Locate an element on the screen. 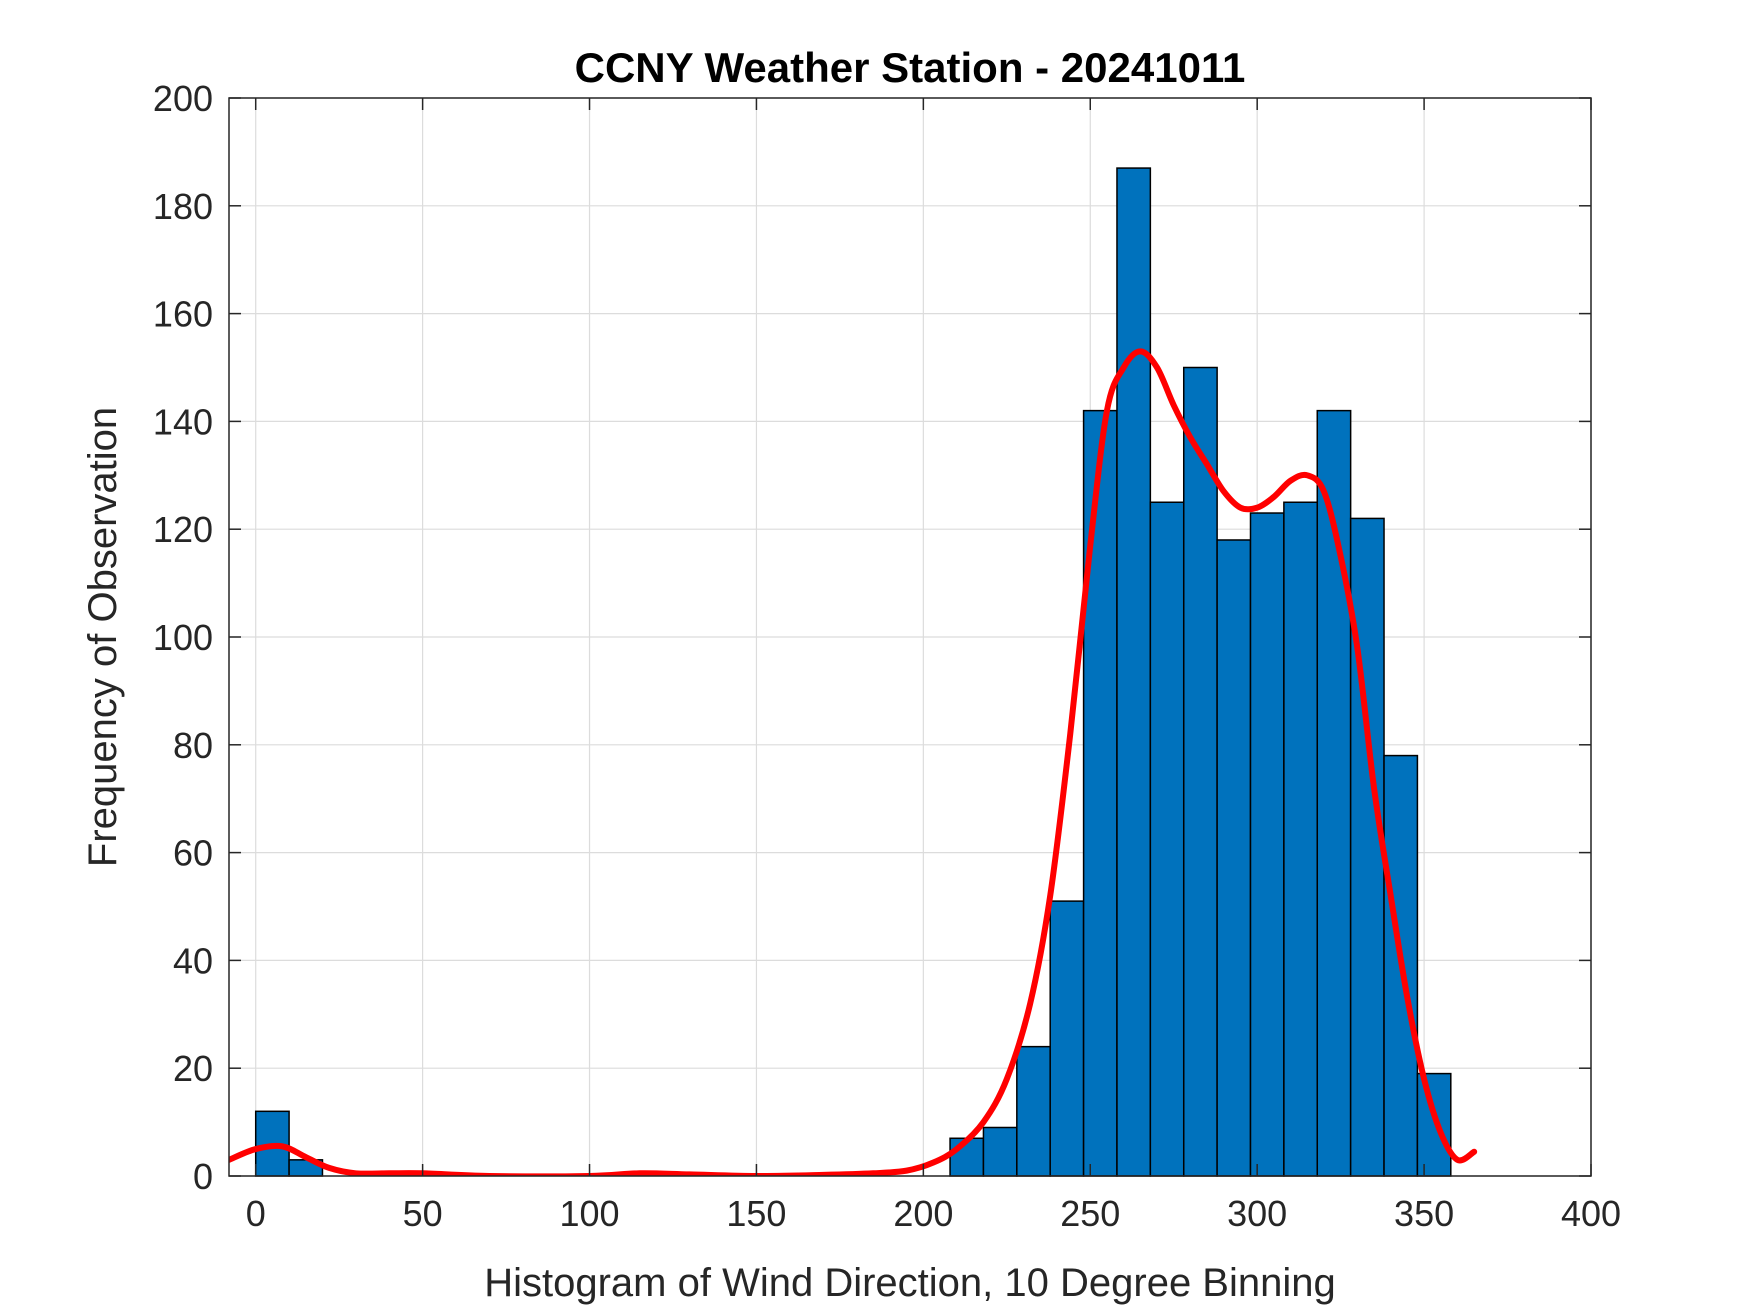  y-tick-label-2: 40 is located at coordinates (193, 960).